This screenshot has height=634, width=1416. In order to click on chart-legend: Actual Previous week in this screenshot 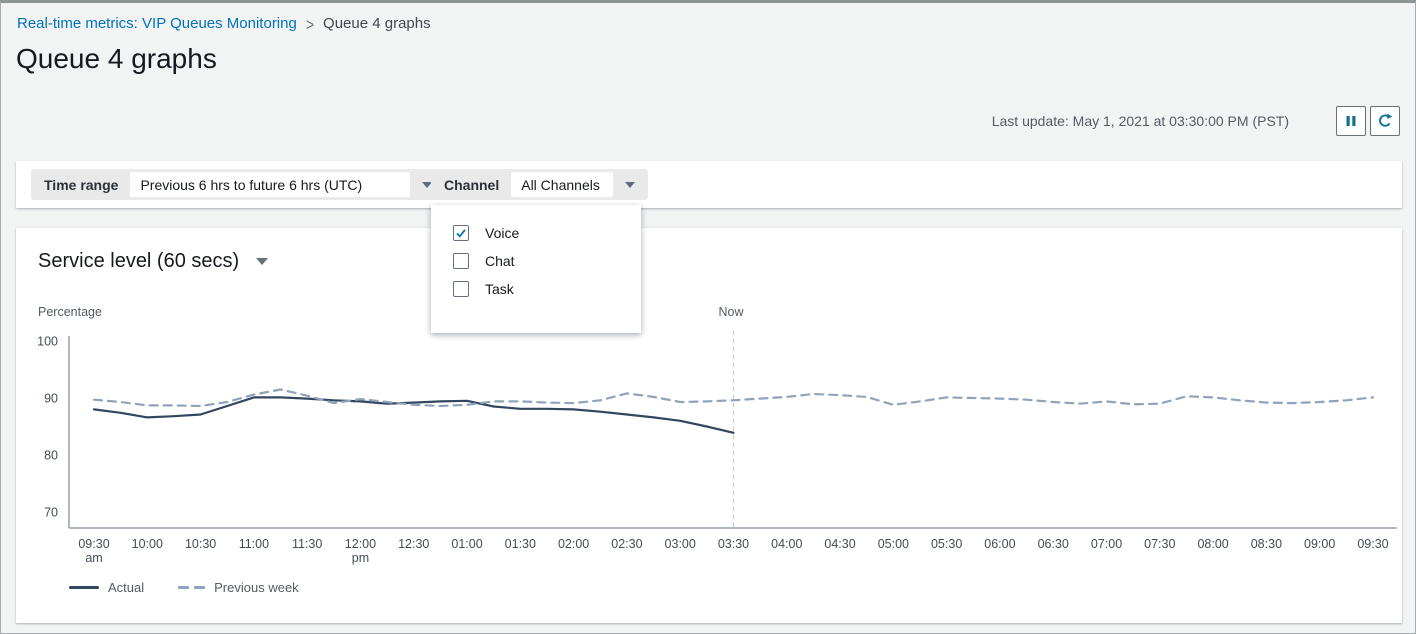, I will do `click(184, 587)`.